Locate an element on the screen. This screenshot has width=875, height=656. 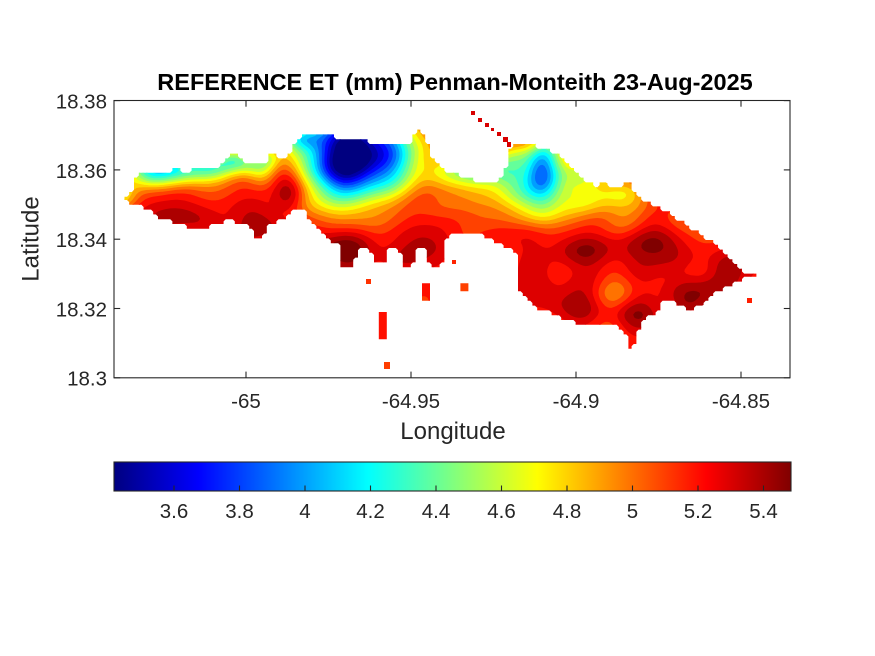
svg-text: -65 is located at coordinates (246, 401).